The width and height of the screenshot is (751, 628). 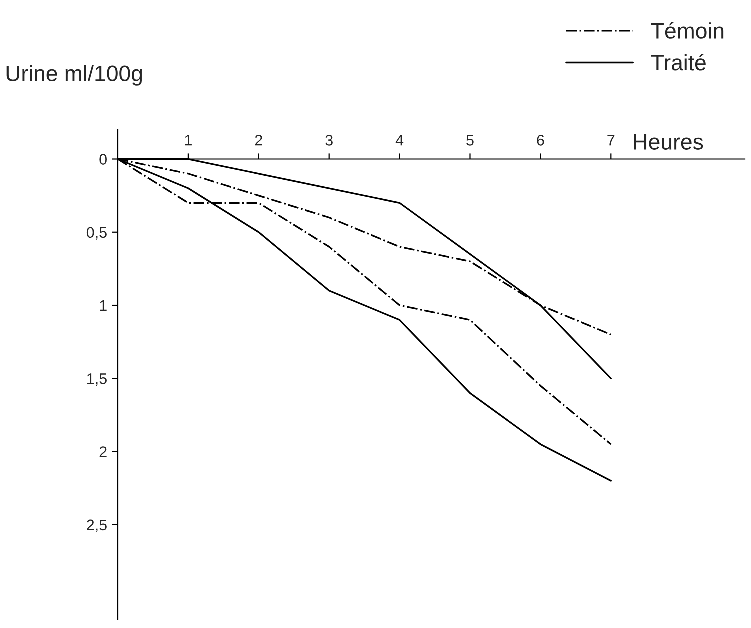 I want to click on legend-label: Témoin, so click(x=687, y=30).